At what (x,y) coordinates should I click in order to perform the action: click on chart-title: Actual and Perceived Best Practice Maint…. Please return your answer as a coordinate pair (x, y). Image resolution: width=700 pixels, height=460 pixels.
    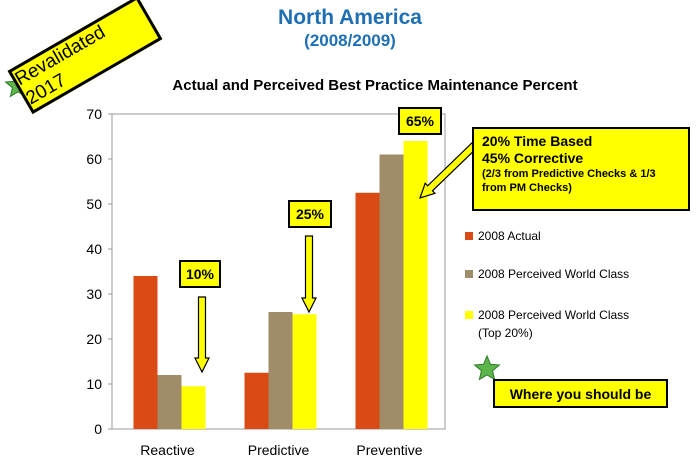
    Looking at the image, I should click on (375, 85).